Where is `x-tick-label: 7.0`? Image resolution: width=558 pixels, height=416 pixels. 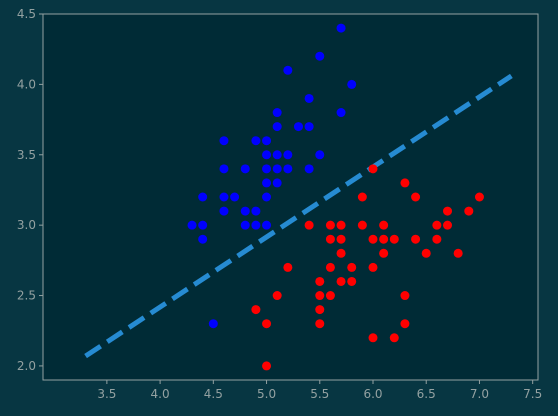 x-tick-label: 7.0 is located at coordinates (479, 394).